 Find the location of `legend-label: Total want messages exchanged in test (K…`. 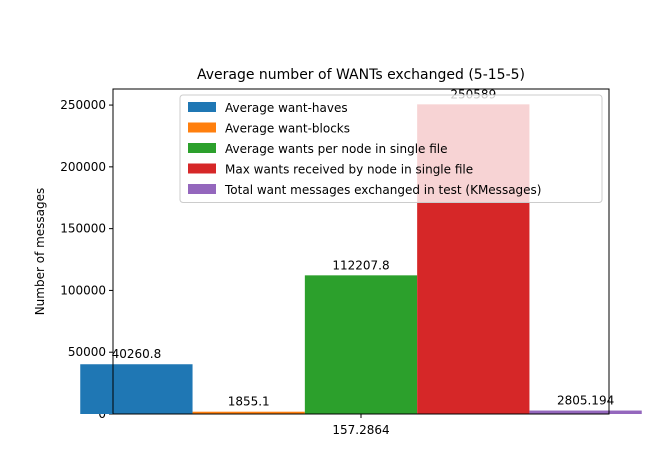

legend-label: Total want messages exchanged in test (K… is located at coordinates (382, 190).